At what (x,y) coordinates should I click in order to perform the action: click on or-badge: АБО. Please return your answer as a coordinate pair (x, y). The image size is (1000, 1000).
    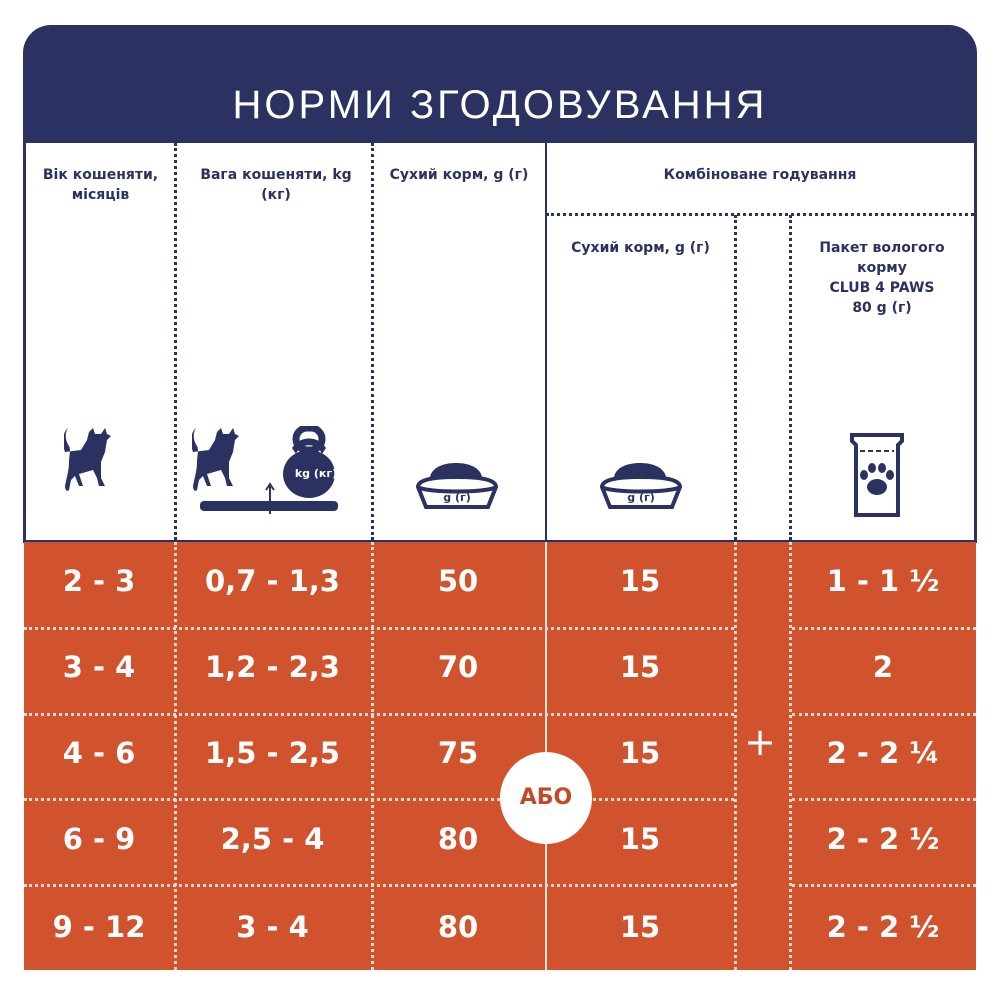
    Looking at the image, I should click on (546, 798).